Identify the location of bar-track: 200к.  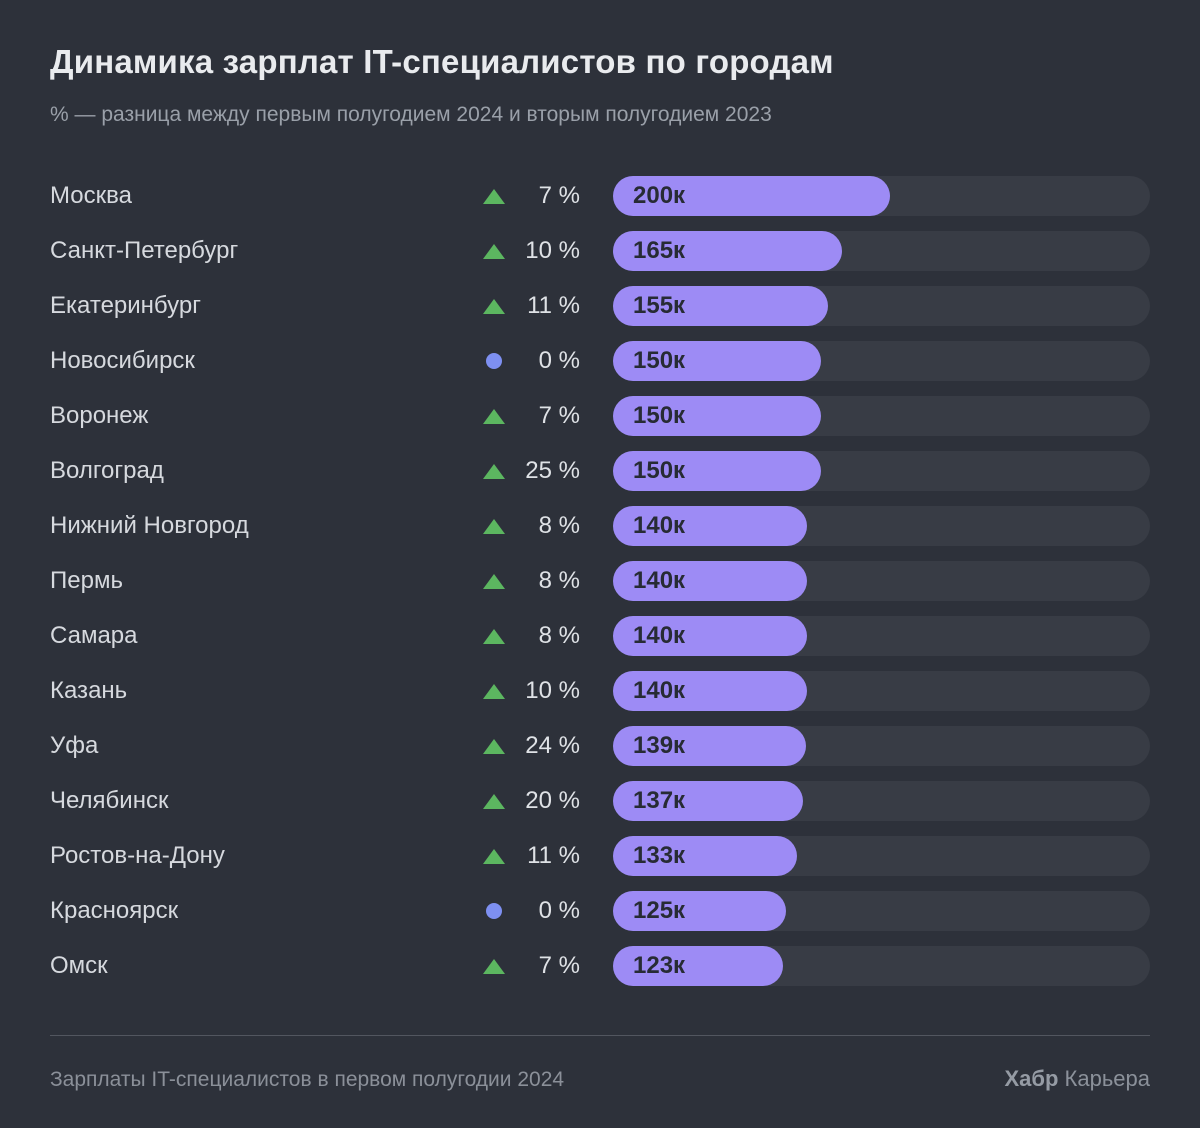
(881, 196).